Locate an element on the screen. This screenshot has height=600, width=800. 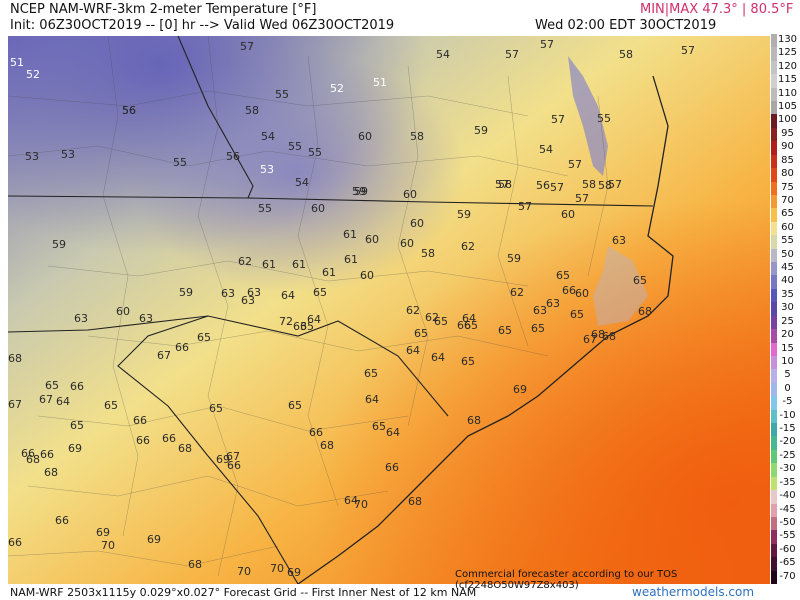
source-link: weathermodels.com is located at coordinates (693, 592).